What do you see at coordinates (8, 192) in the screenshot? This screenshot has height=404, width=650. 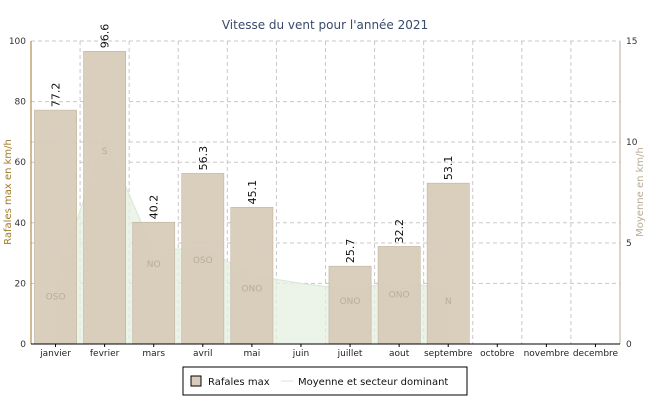 I see `left-axis-title: Rafales max en km/h` at bounding box center [8, 192].